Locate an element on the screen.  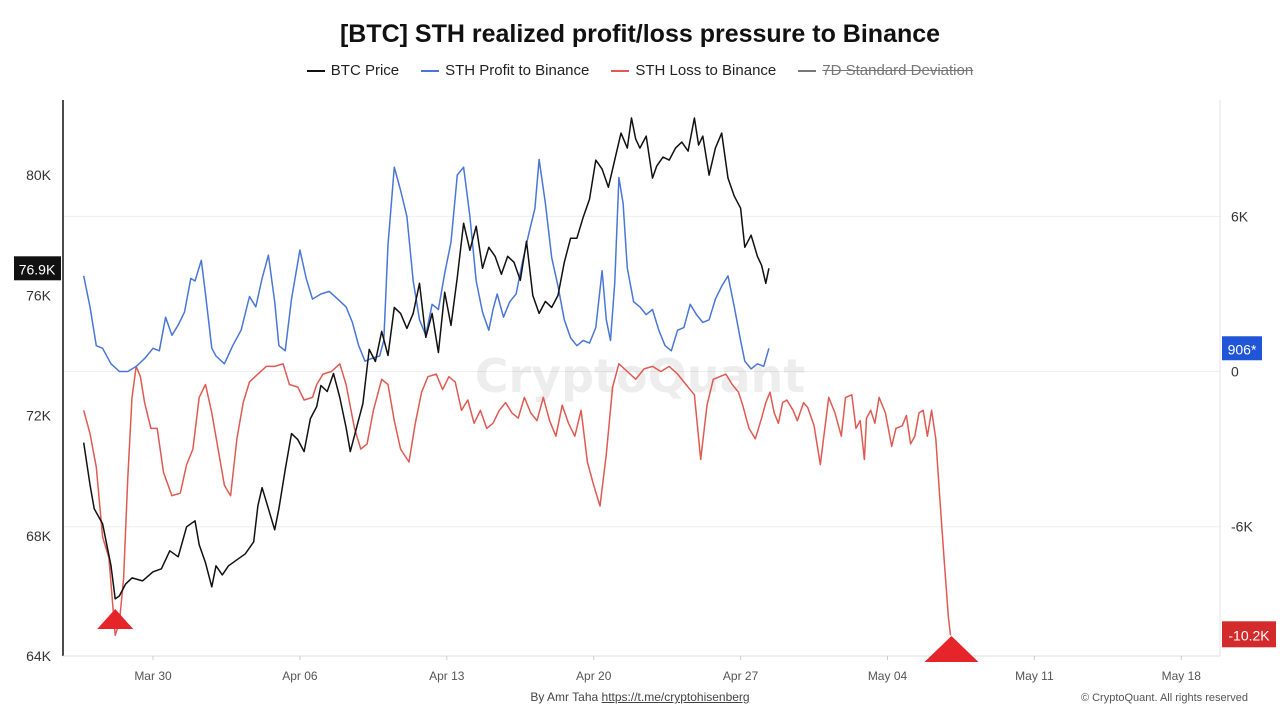
left-tick-label-3: 68K is located at coordinates (39, 536).